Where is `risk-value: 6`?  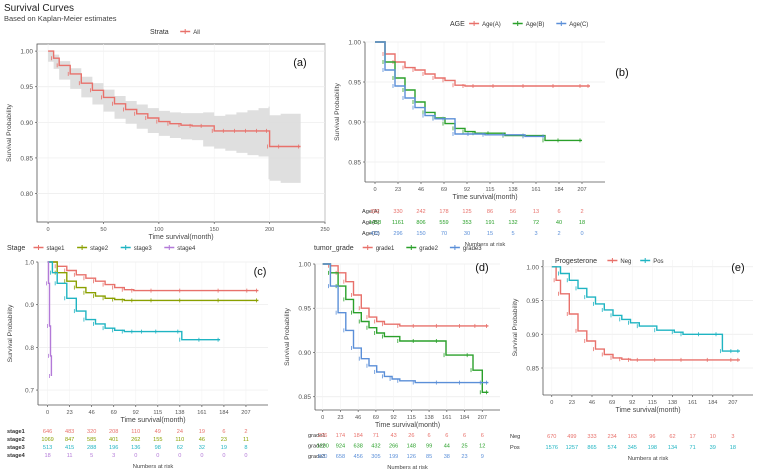 risk-value: 6 is located at coordinates (446, 436).